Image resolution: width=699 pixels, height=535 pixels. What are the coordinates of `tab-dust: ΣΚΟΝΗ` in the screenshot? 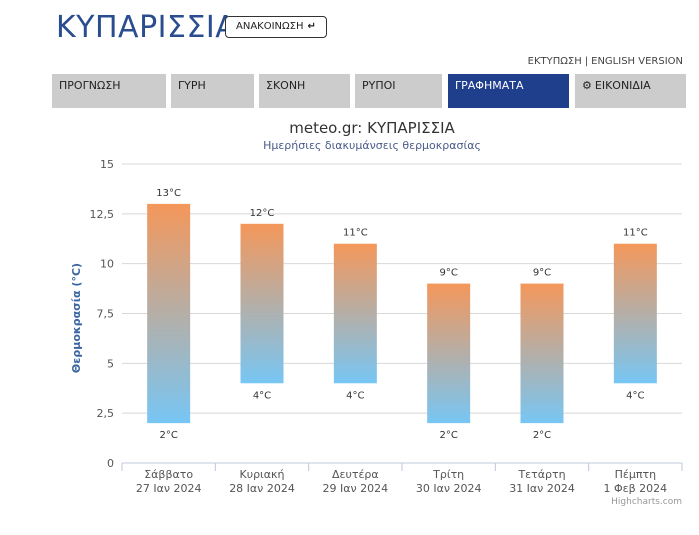 It's located at (304, 91).